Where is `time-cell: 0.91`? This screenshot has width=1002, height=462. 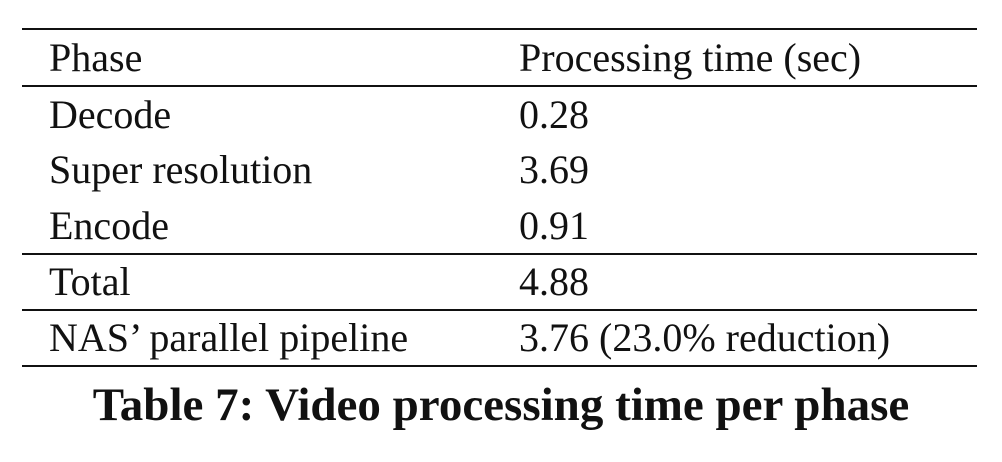
time-cell: 0.91 is located at coordinates (554, 225).